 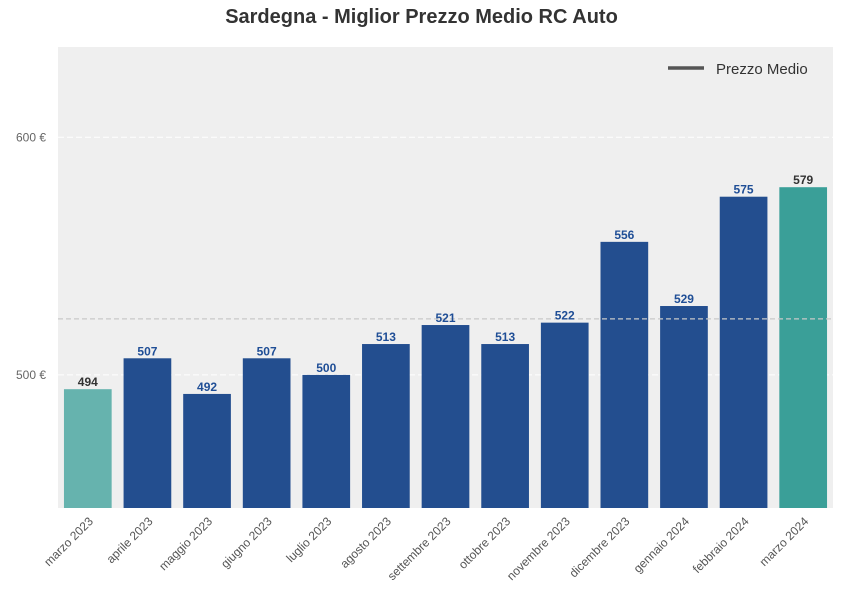 What do you see at coordinates (662, 545) in the screenshot?
I see `x-tick-label: gennaio 2024` at bounding box center [662, 545].